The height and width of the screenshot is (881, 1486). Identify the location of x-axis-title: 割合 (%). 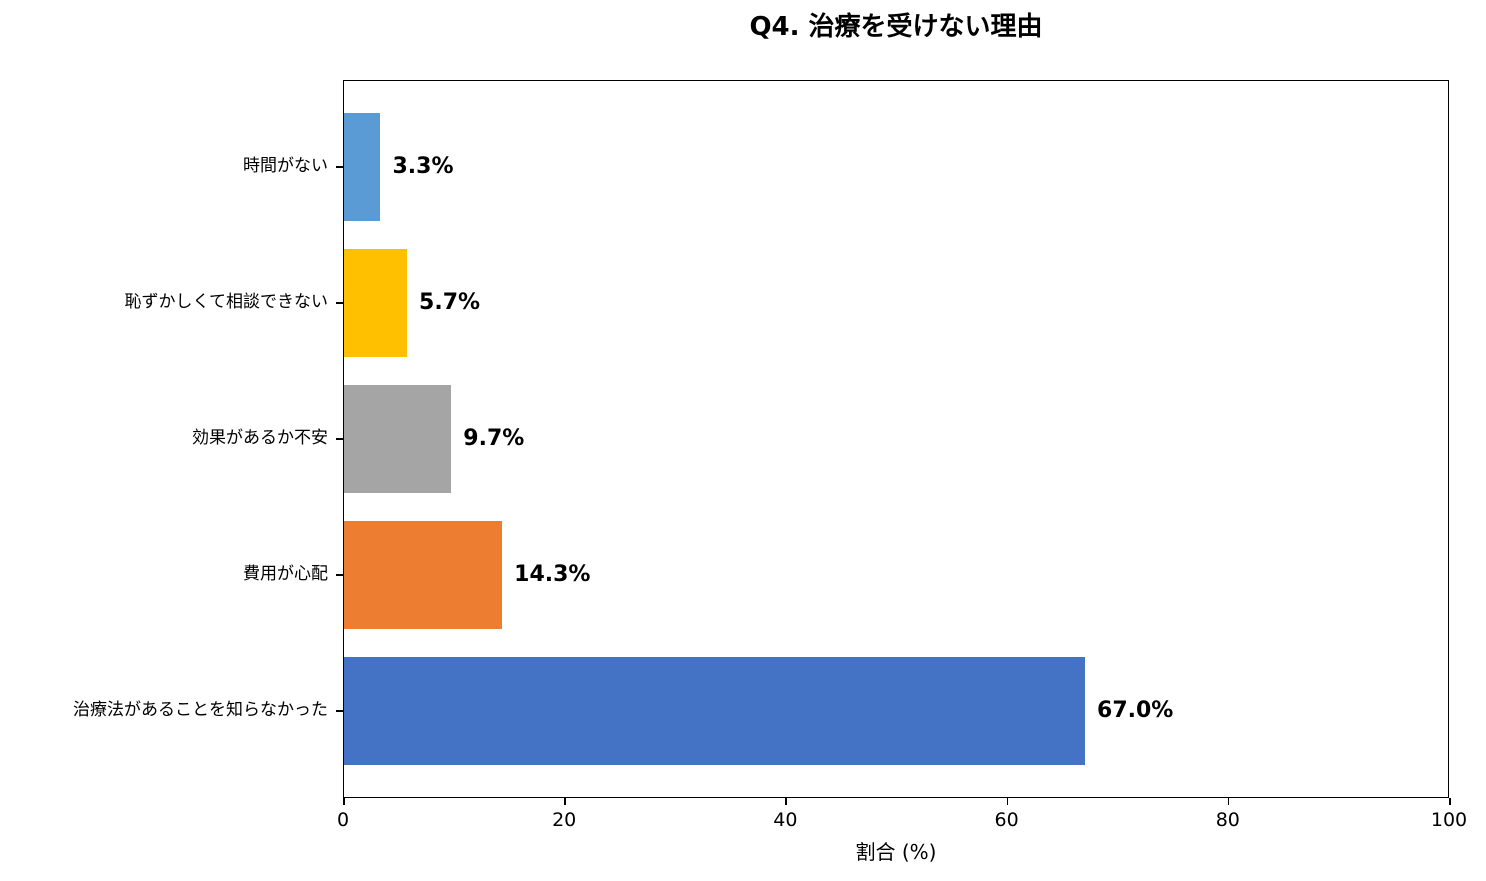
(896, 852).